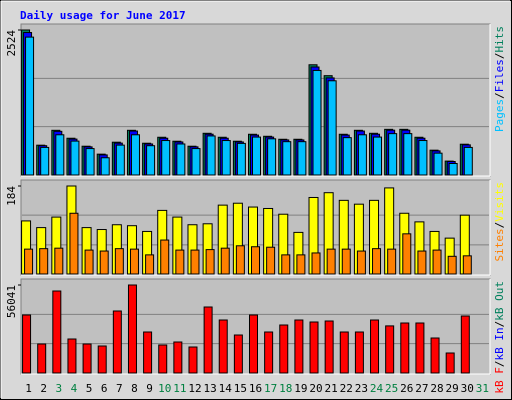 This screenshot has width=512, height=400. I want to click on x-tick-label: 21, so click(331, 388).